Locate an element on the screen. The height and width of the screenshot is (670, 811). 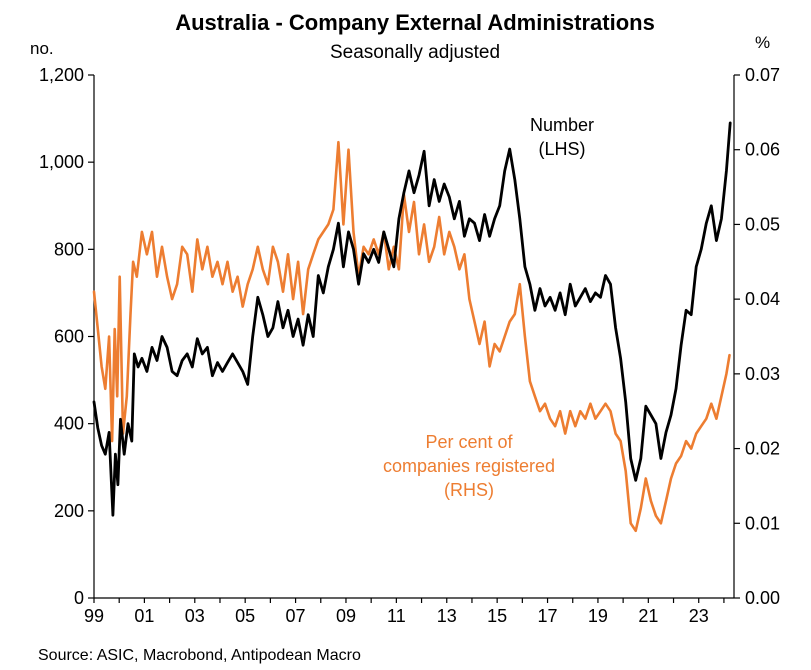
x-axis-tick-label: 07 is located at coordinates (296, 616).